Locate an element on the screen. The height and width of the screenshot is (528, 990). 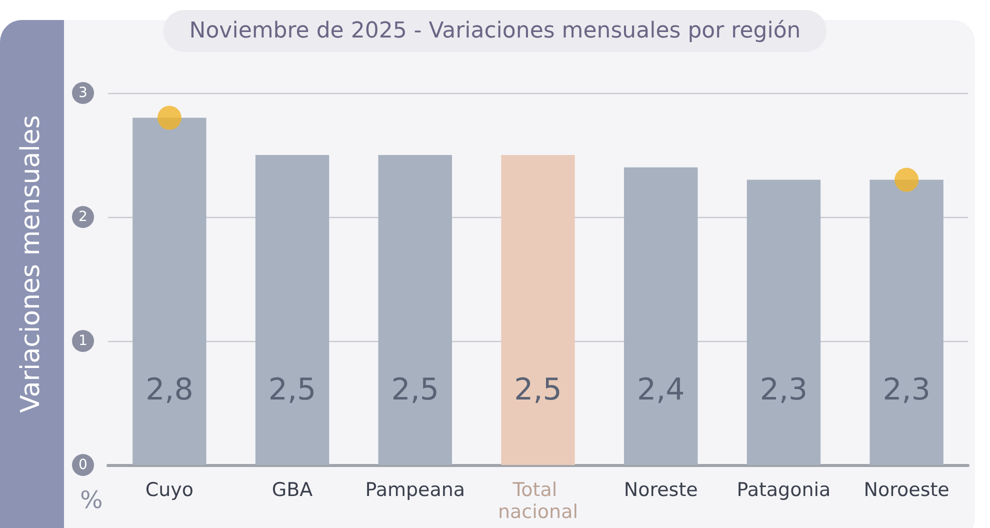
x-tick-label: GBA is located at coordinates (292, 490).